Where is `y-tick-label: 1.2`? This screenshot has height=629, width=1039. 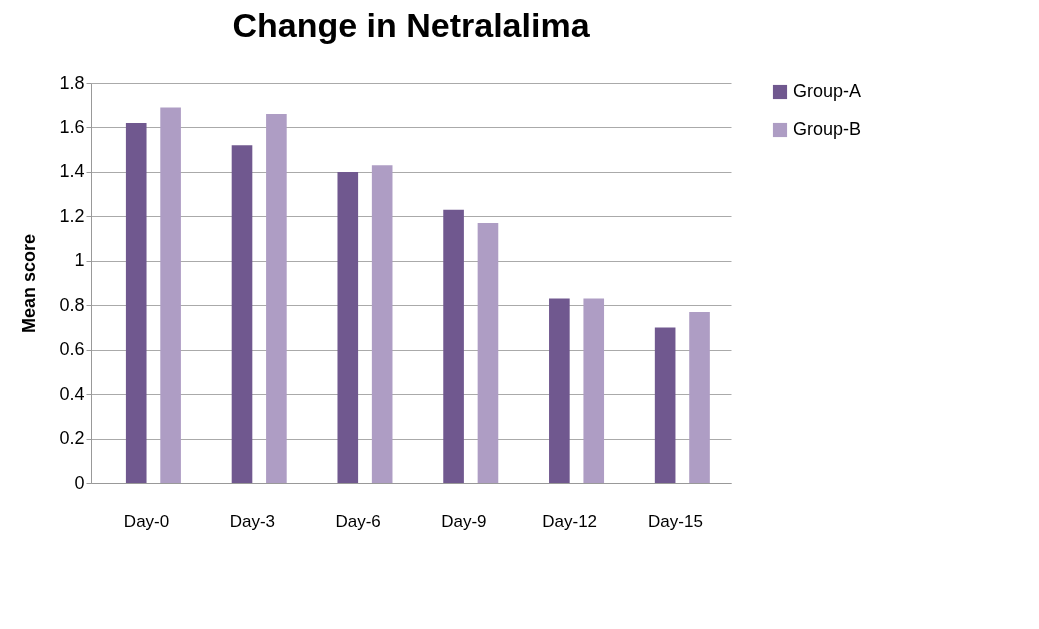 y-tick-label: 1.2 is located at coordinates (72, 215).